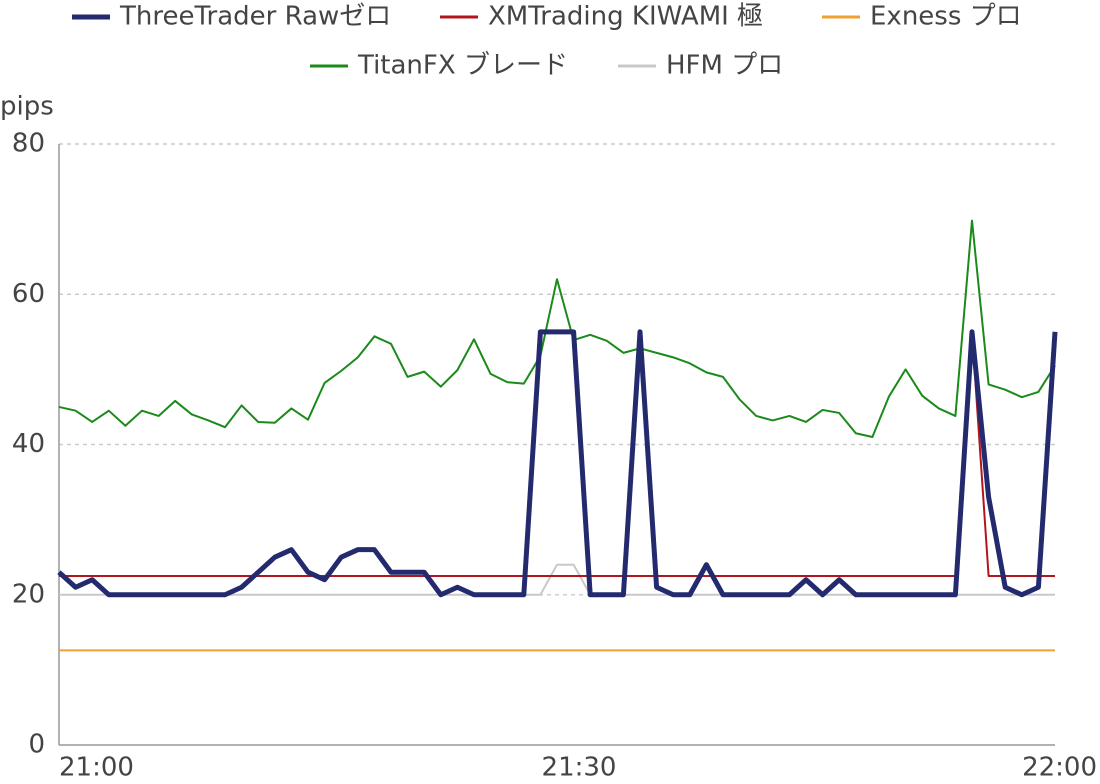 This screenshot has width=1100, height=784. Describe the element at coordinates (96, 767) in the screenshot. I see `x-tick-label: 21:00` at that location.